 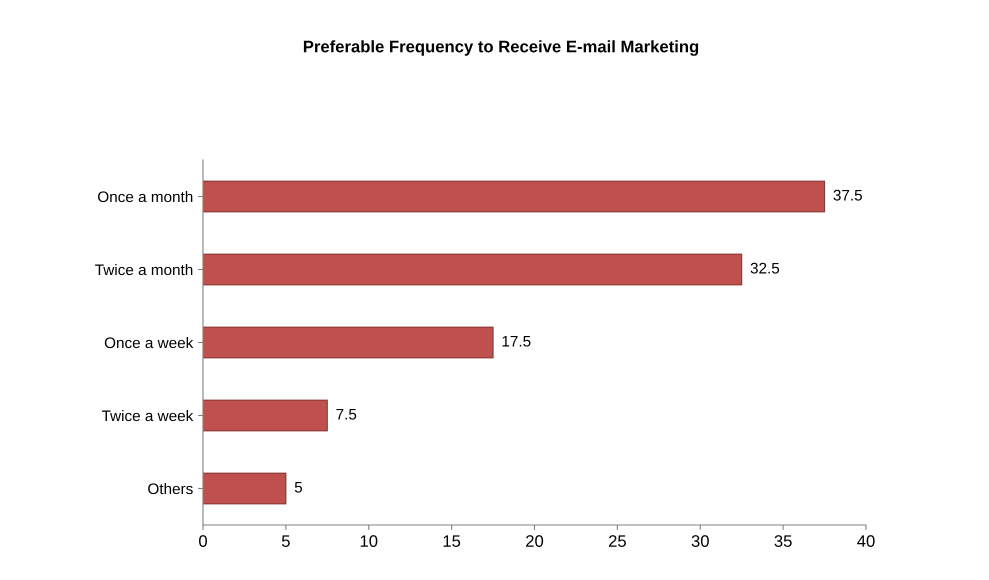 I want to click on y-tick-label: Twice a month, so click(x=143, y=270).